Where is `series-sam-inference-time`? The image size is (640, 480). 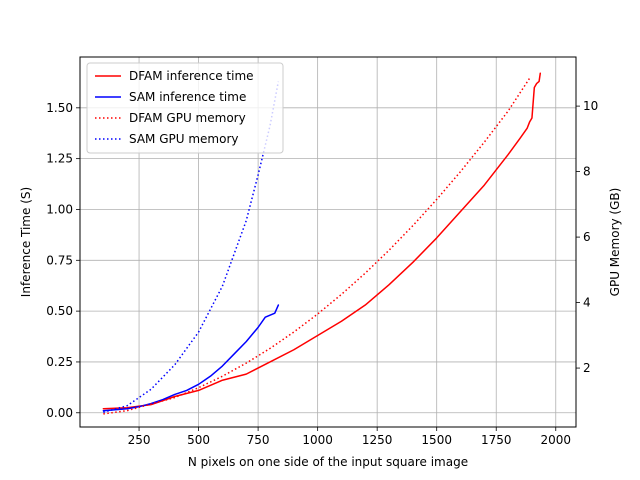 series-sam-inference-time is located at coordinates (191, 358).